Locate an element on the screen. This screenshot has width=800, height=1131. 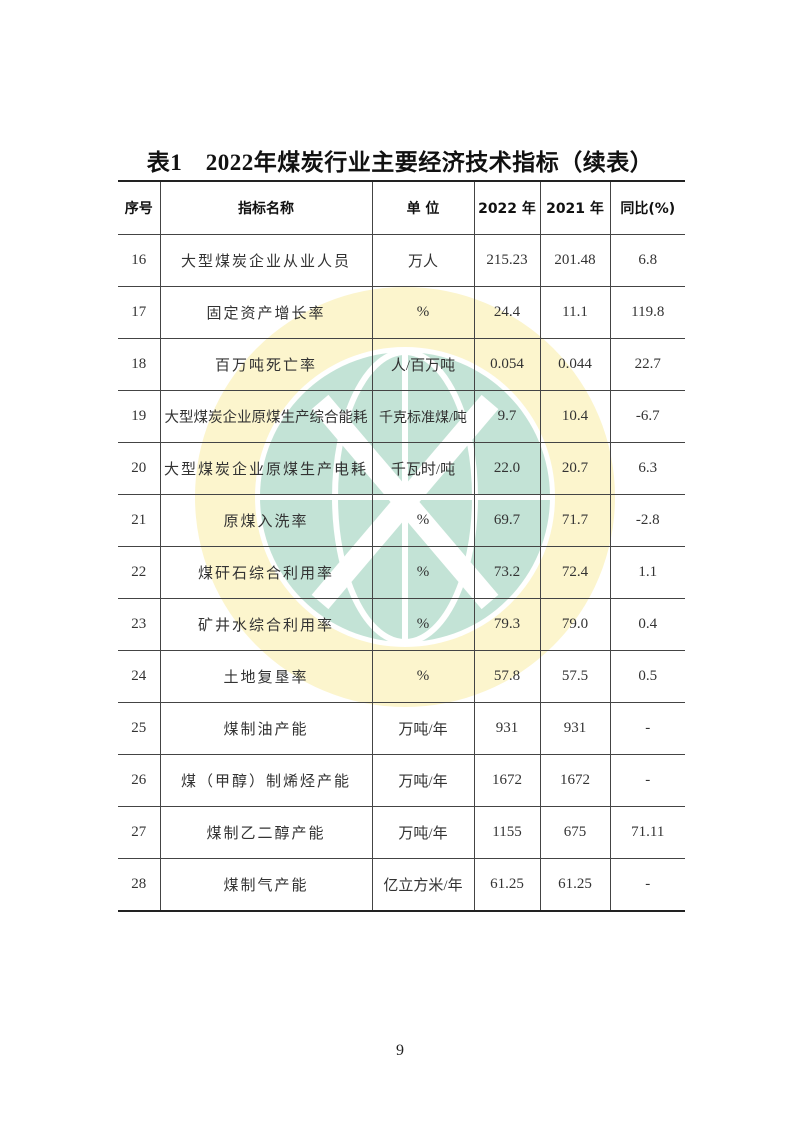
table-row: 24 土地复垦率% 57.8 57.5 0.5 is located at coordinates (401, 676).